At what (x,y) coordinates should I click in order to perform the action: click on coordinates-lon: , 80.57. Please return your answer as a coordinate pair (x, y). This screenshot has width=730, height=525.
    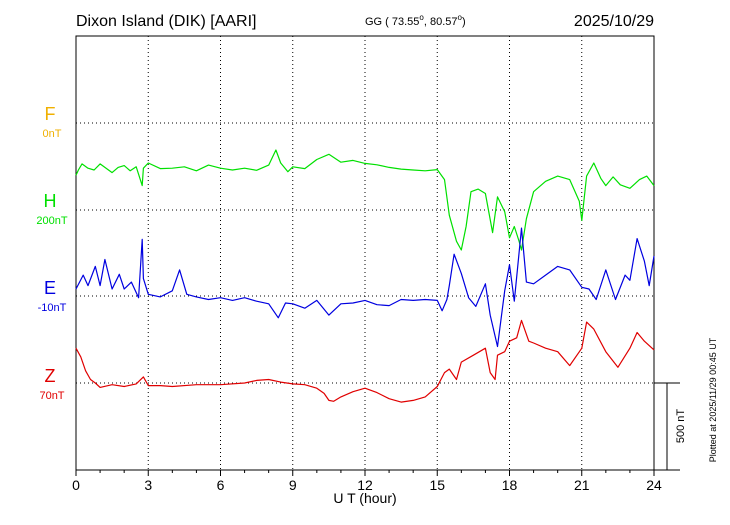
    Looking at the image, I should click on (441, 22).